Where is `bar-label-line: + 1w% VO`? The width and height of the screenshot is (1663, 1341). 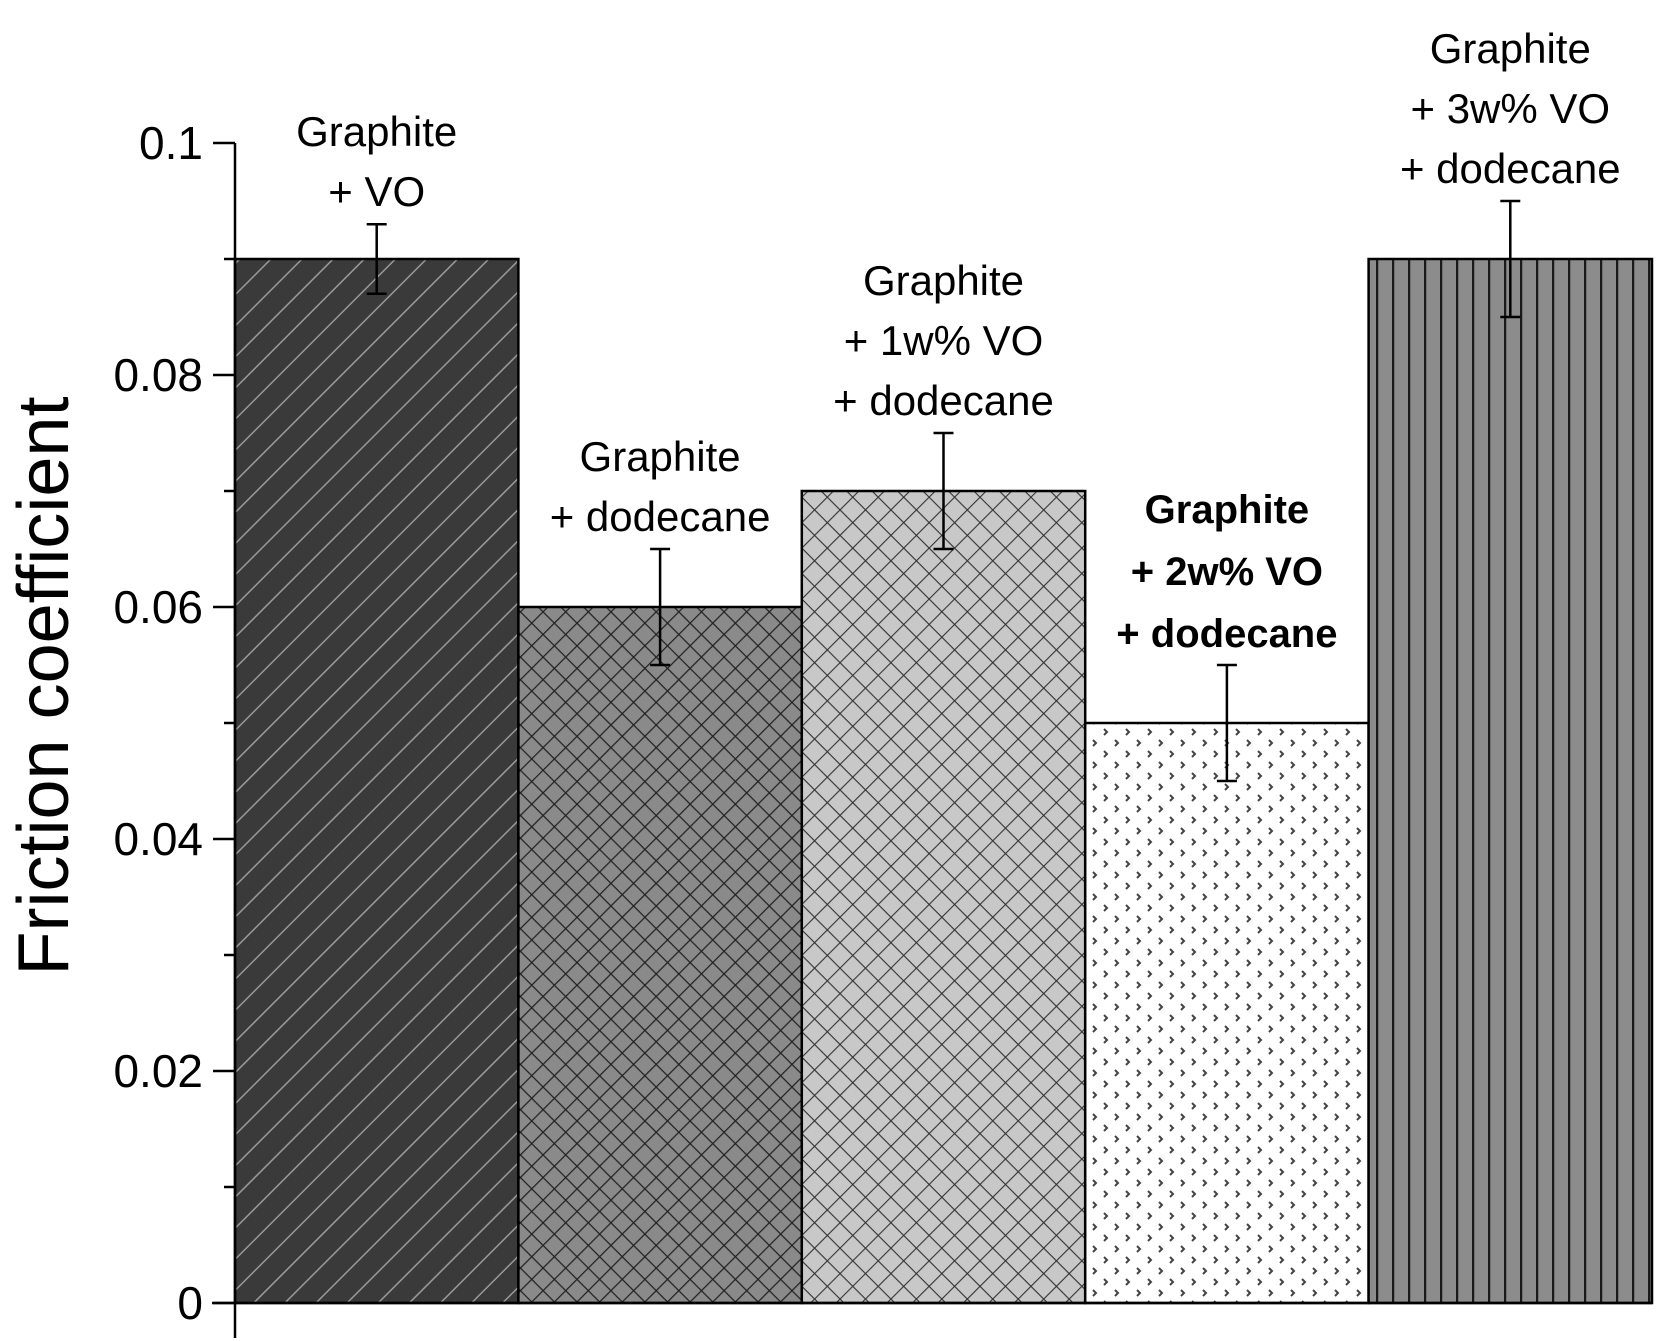 bar-label-line: + 1w% VO is located at coordinates (944, 340).